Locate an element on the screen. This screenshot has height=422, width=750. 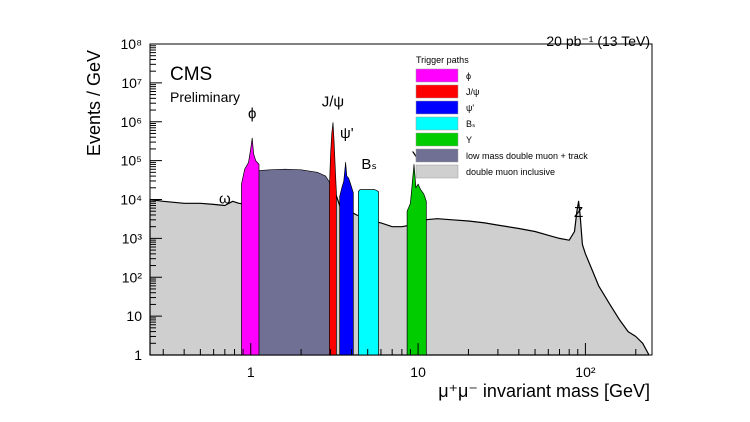
lumi-label: 20 pb⁻¹ (13 TeV) is located at coordinates (598, 41).